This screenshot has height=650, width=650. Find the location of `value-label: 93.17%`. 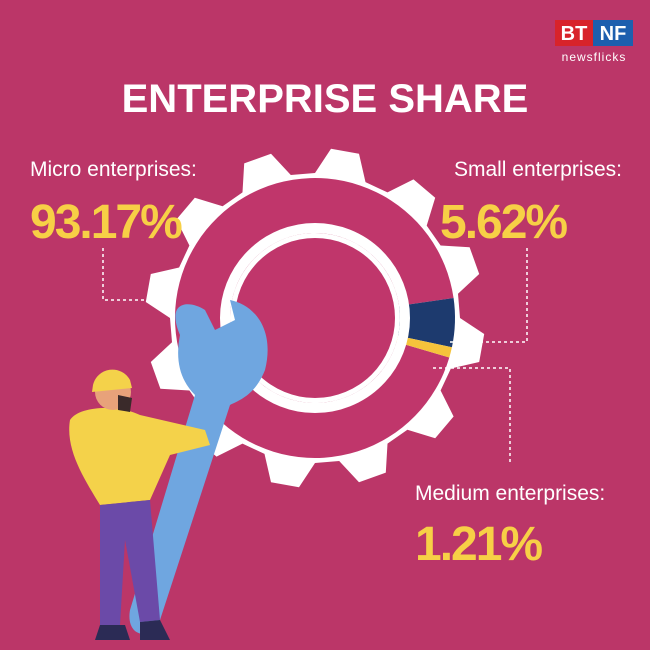

value-label: 93.17% is located at coordinates (106, 222).